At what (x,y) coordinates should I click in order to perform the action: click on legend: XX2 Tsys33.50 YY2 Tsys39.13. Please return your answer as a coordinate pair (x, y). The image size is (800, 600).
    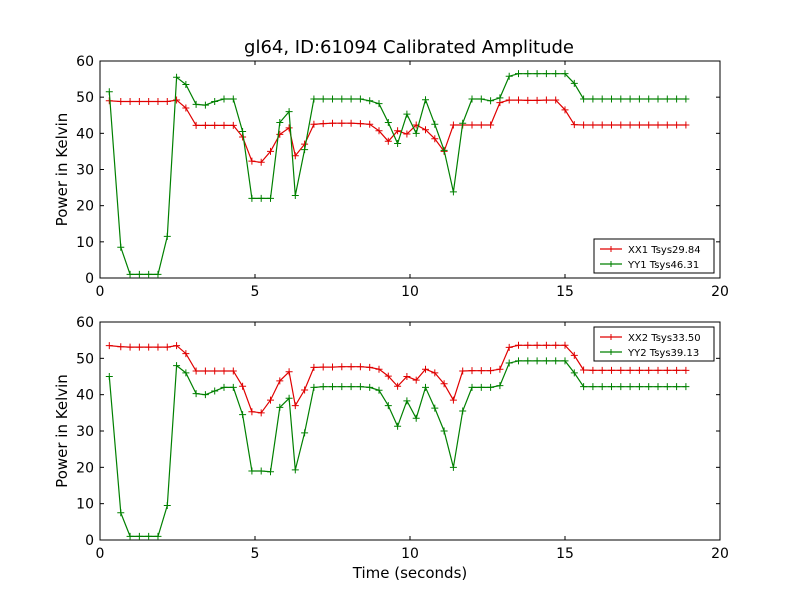
    Looking at the image, I should click on (654, 344).